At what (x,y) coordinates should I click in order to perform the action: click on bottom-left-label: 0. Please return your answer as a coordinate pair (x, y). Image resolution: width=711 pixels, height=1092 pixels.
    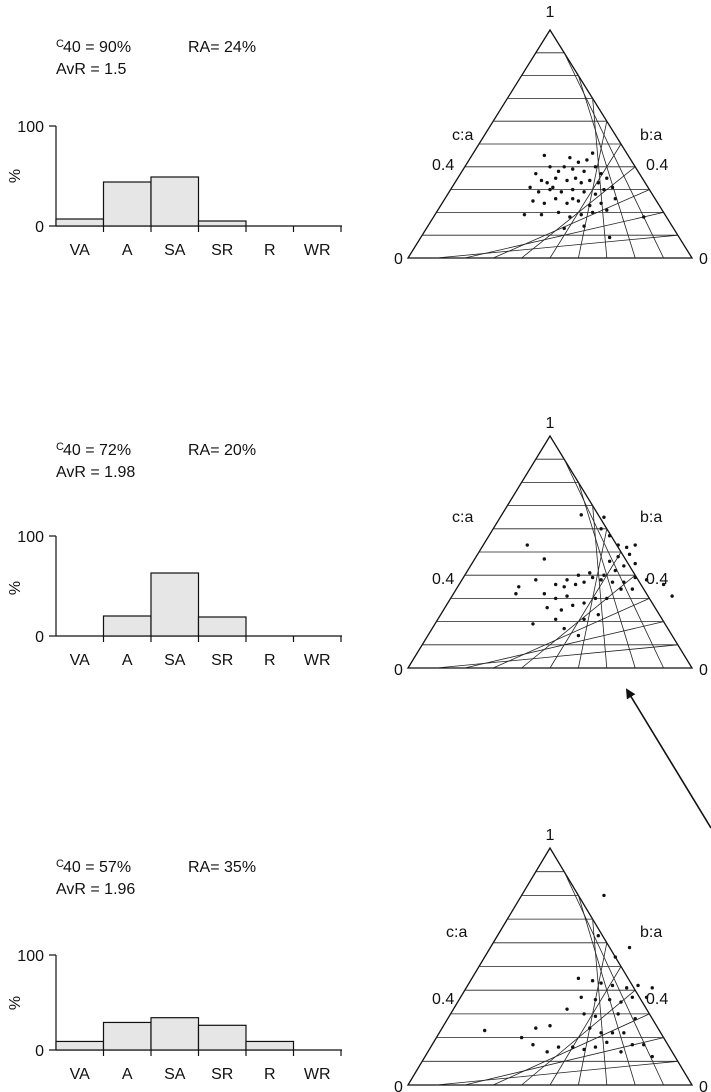
    Looking at the image, I should click on (398, 1085).